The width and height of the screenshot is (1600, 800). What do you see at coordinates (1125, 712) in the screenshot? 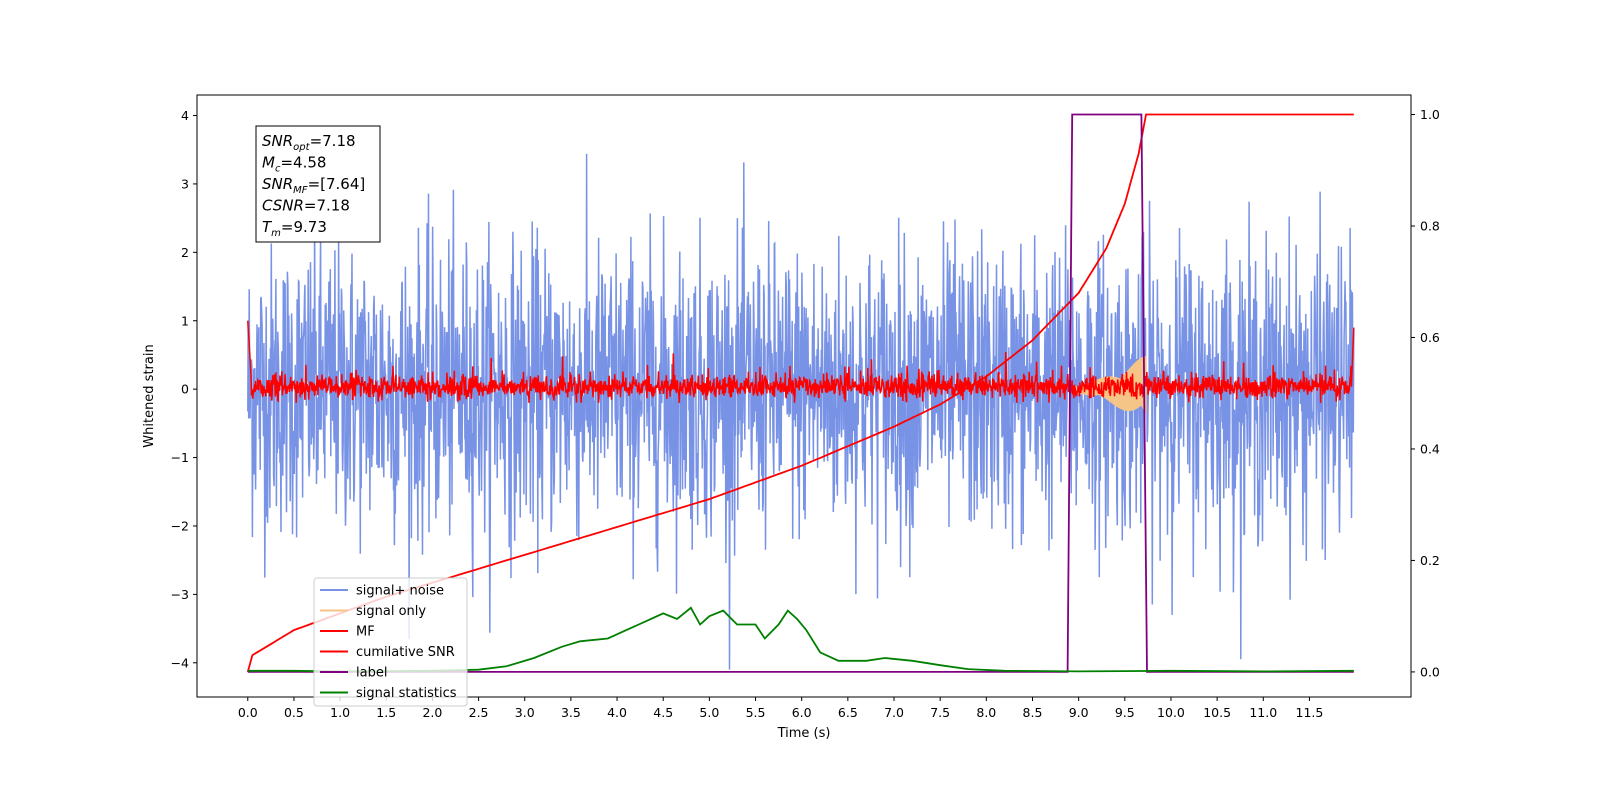
I see `x-tick-label: 9.5` at bounding box center [1125, 712].